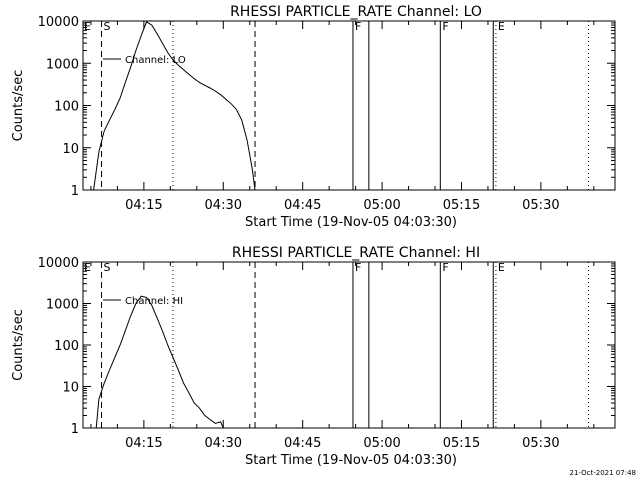  Describe the element at coordinates (603, 473) in the screenshot. I see `footer-timestamp: 21-Oct-2021 07:48` at that location.